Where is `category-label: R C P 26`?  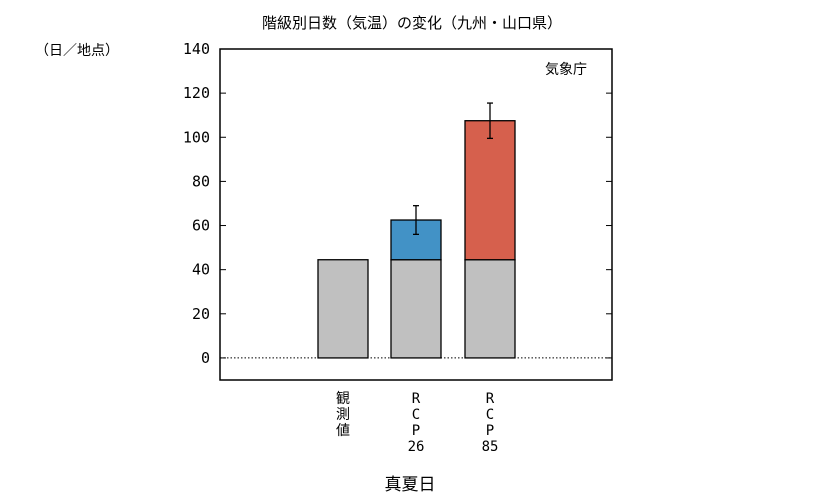
category-label: R C P 26 is located at coordinates (416, 423).